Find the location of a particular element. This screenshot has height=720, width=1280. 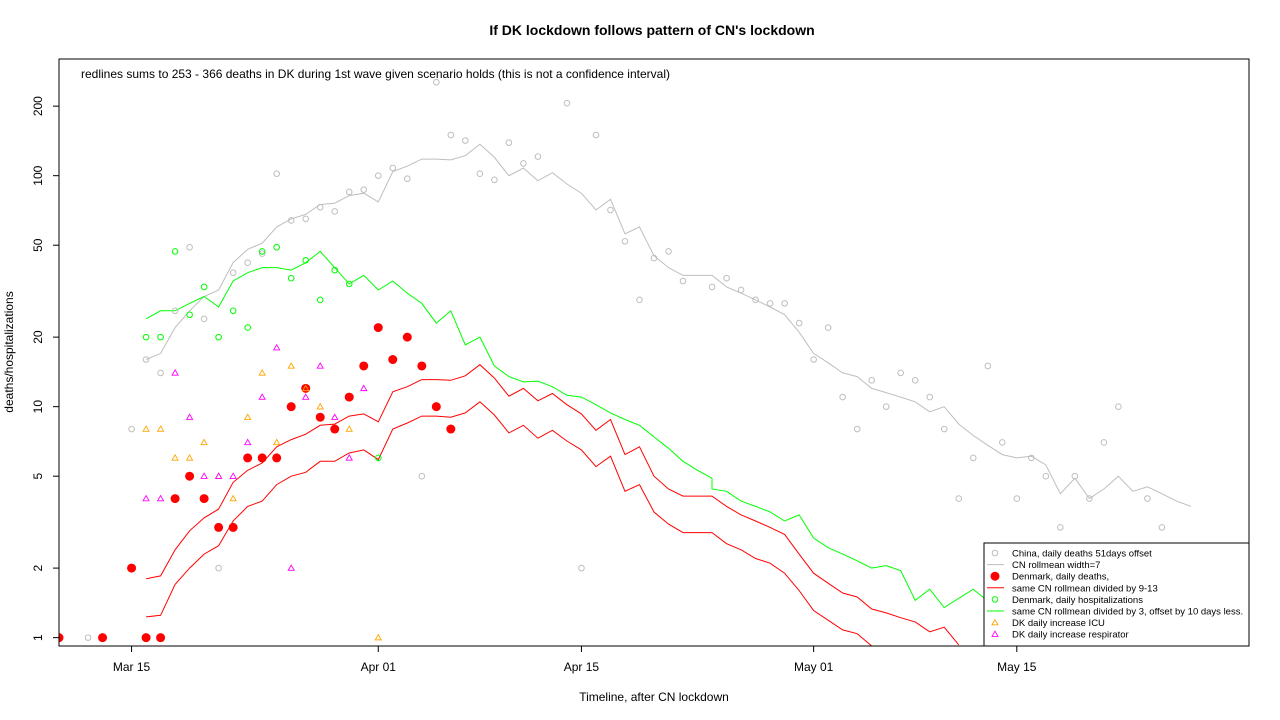

legend-label-6: DK daily increase ICU is located at coordinates (1058, 623).